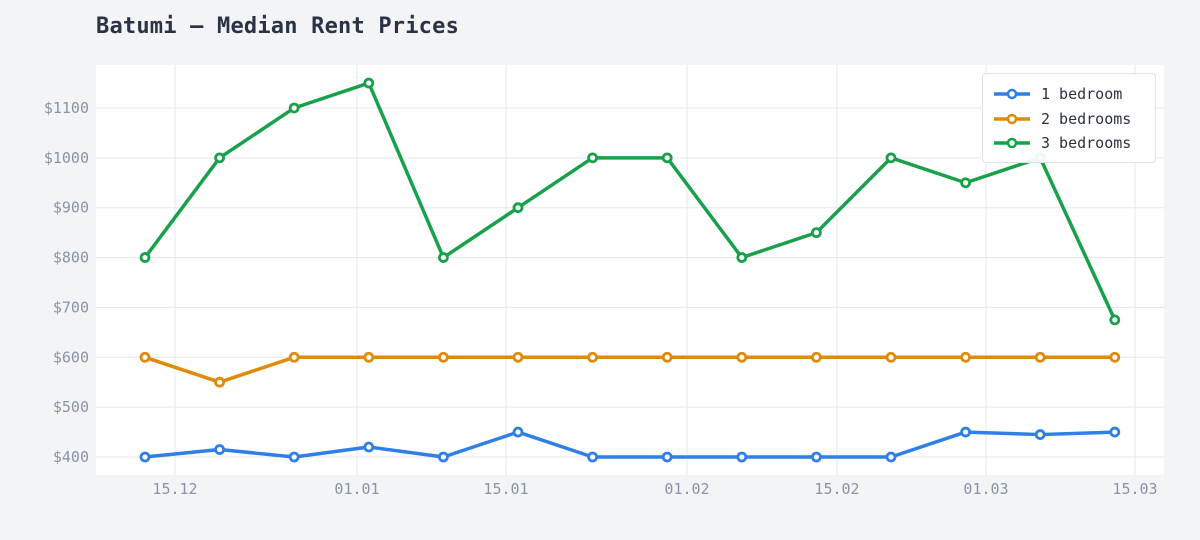 Image resolution: width=1200 pixels, height=540 pixels. Describe the element at coordinates (629, 444) in the screenshot. I see `series-line-1-bedroom` at that location.